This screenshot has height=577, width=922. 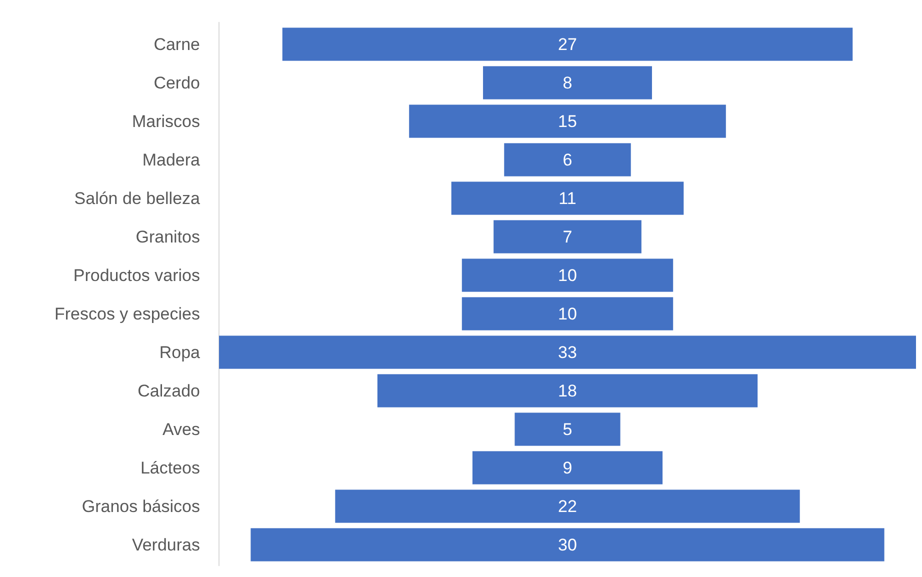 What do you see at coordinates (567, 506) in the screenshot?
I see `data-label: 22` at bounding box center [567, 506].